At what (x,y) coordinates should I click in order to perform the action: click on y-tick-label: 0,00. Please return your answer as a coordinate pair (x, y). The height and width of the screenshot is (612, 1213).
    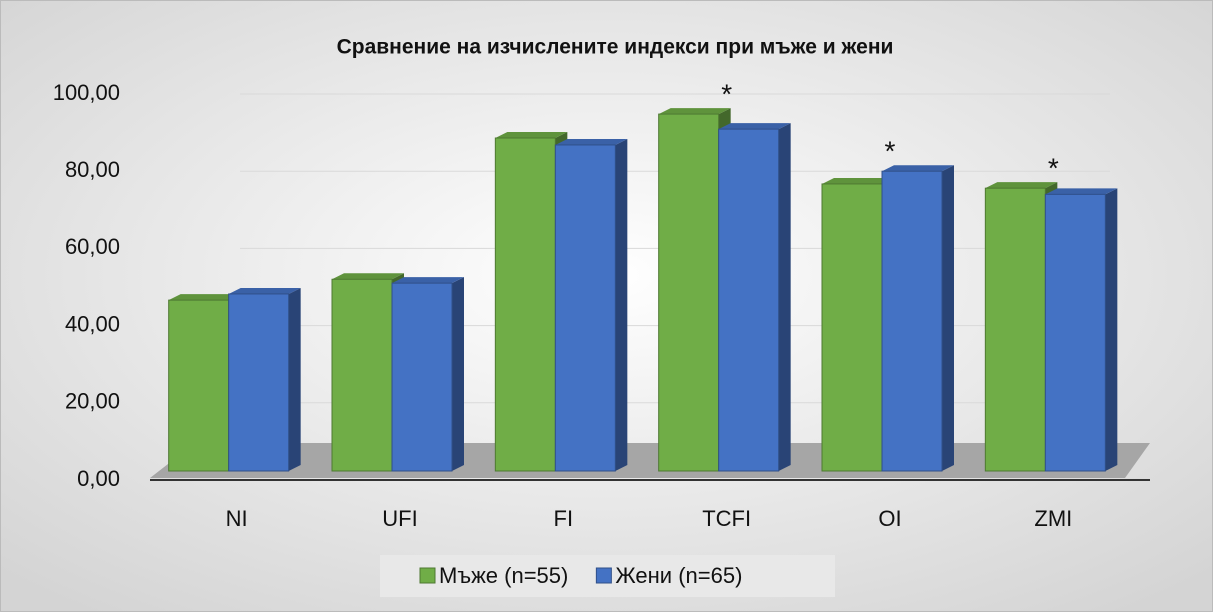
    Looking at the image, I should click on (98, 478).